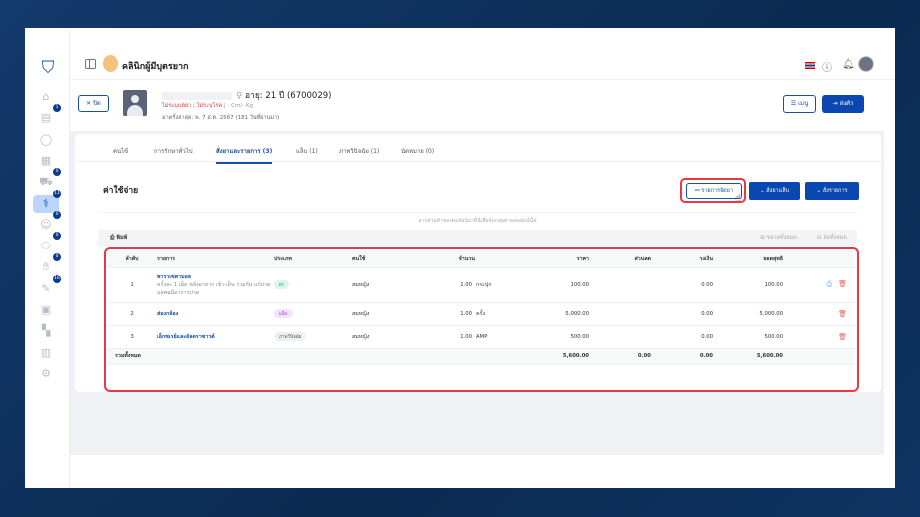  What do you see at coordinates (481, 356) in the screenshot?
I see `total-row: รวมทั้งหมด 5,600.00 0.00 0.00 5,600.00` at bounding box center [481, 356].